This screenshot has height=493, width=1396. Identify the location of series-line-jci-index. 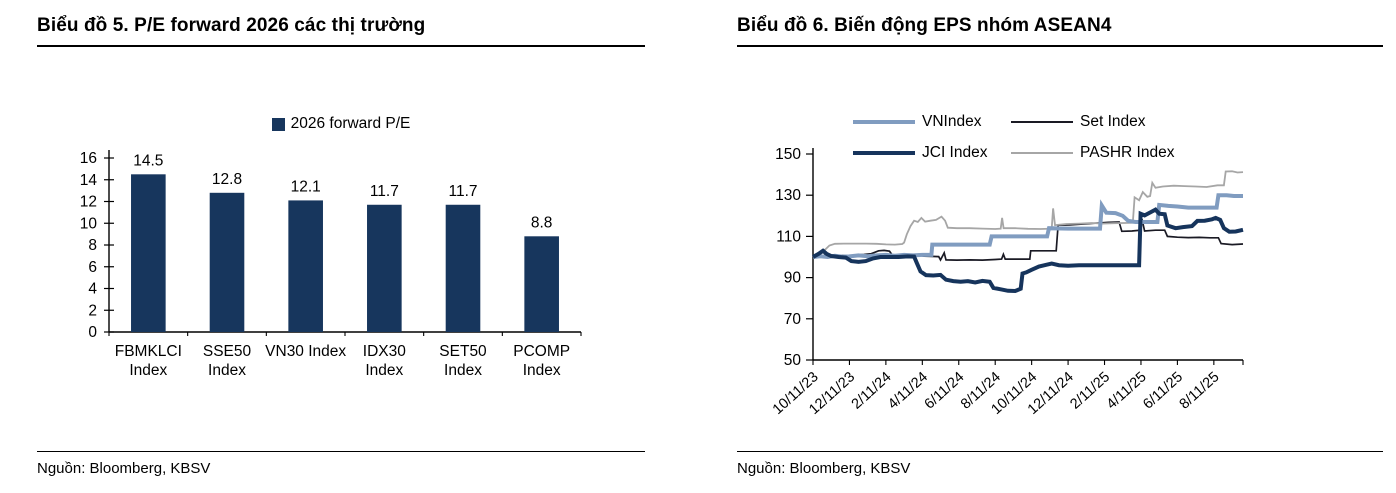
(1028, 250).